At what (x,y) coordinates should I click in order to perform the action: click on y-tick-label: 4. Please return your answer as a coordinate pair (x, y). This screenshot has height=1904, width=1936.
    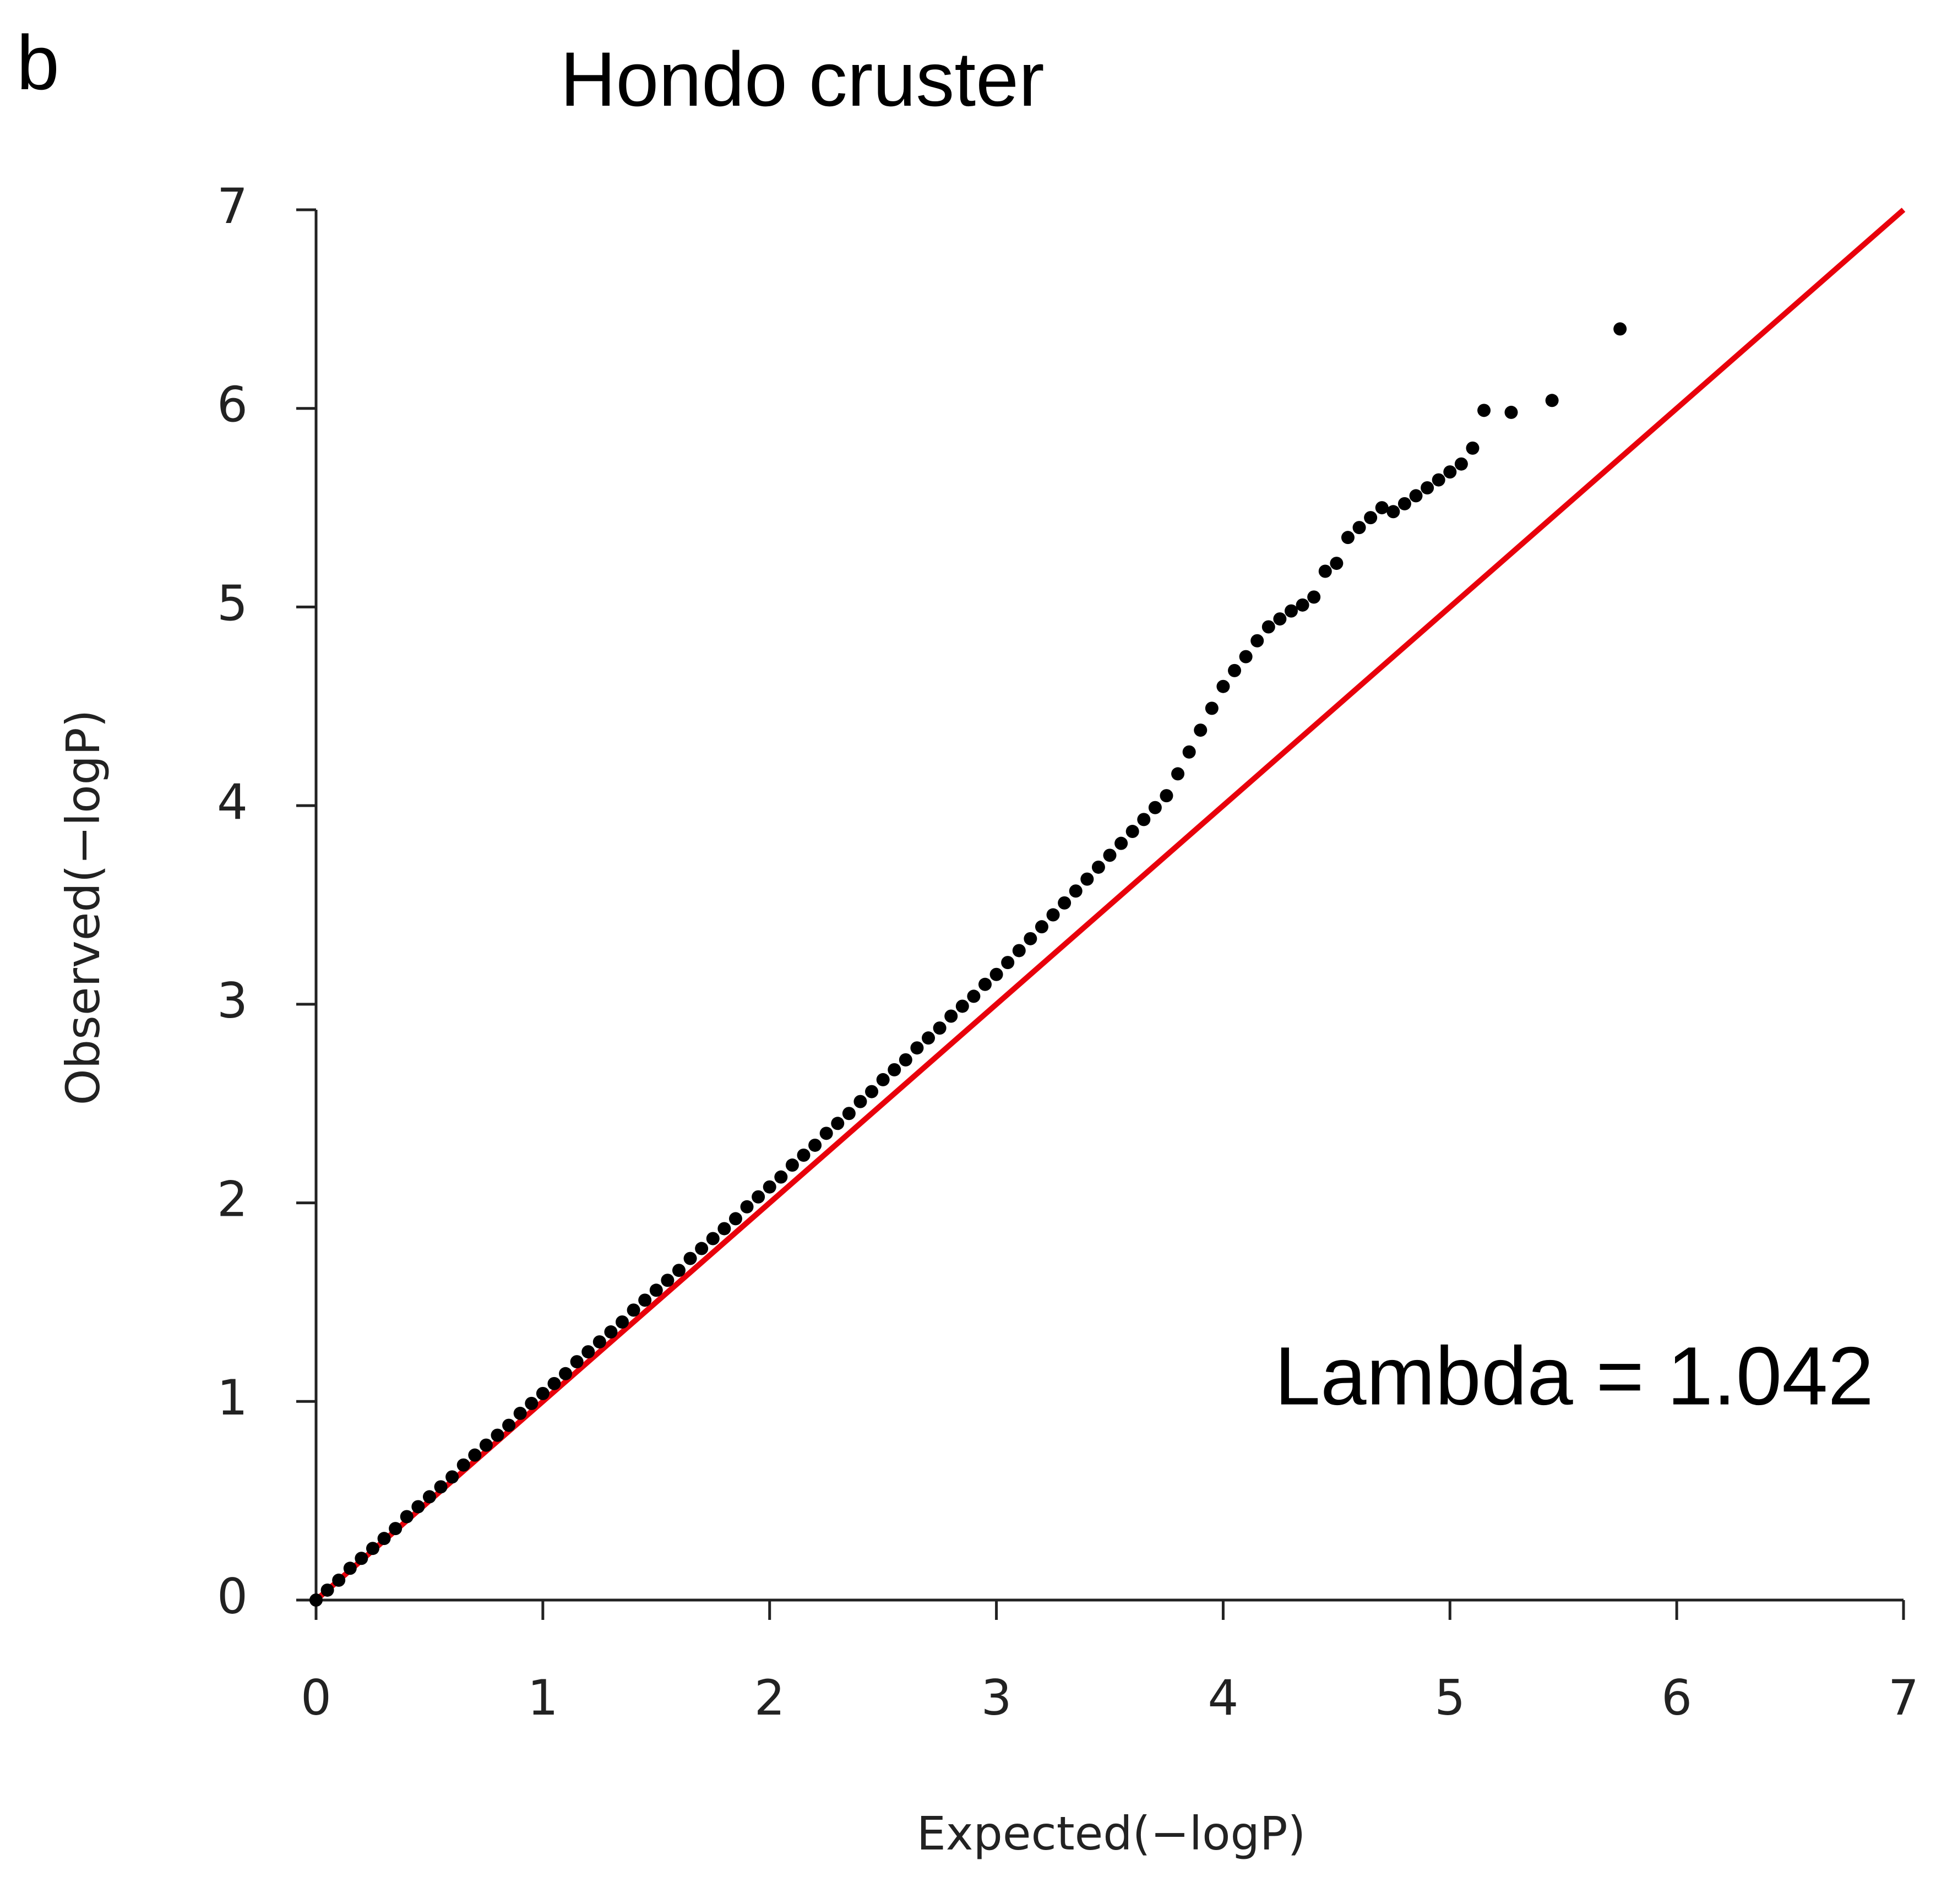
    Looking at the image, I should click on (232, 802).